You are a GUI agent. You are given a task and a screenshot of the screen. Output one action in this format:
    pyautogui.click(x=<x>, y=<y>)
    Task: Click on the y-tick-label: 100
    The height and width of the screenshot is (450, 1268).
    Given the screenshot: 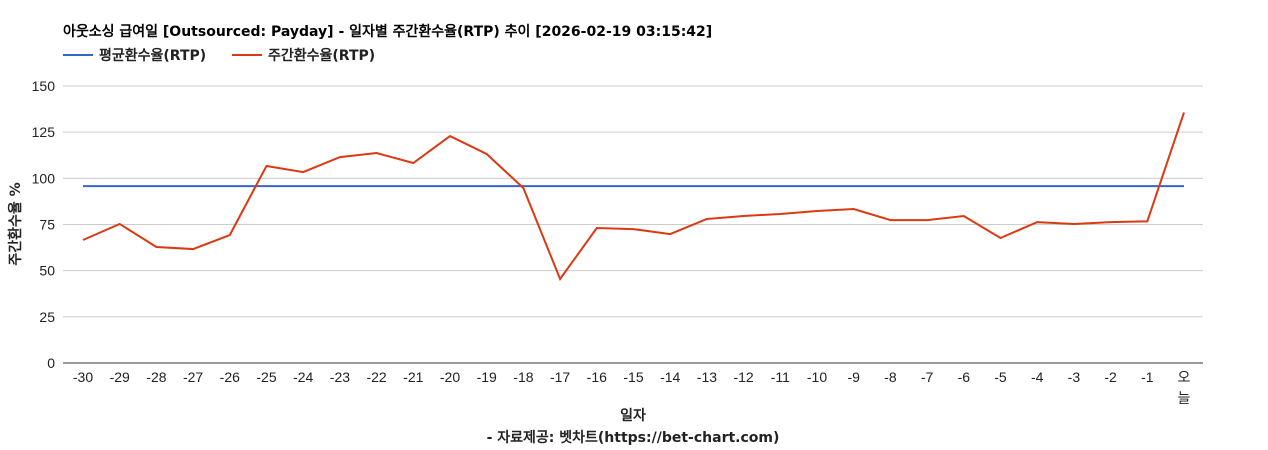 What is the action you would take?
    pyautogui.click(x=44, y=178)
    